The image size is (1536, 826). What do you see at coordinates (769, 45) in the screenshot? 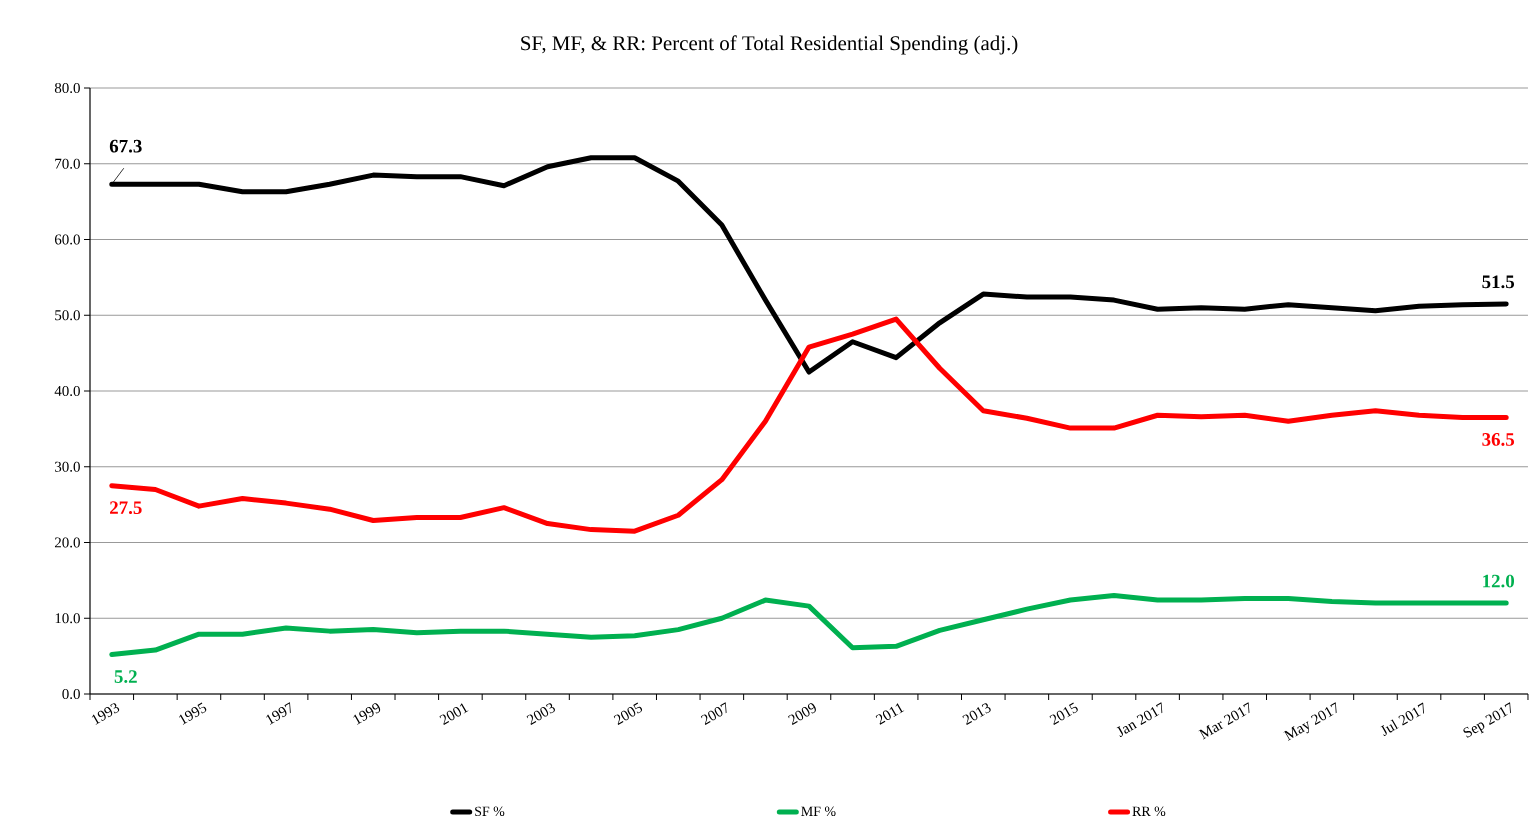
I see `chart-title: SF, MF, & RR: Percent of Total Residential Spending (adj.)` at bounding box center [769, 45].